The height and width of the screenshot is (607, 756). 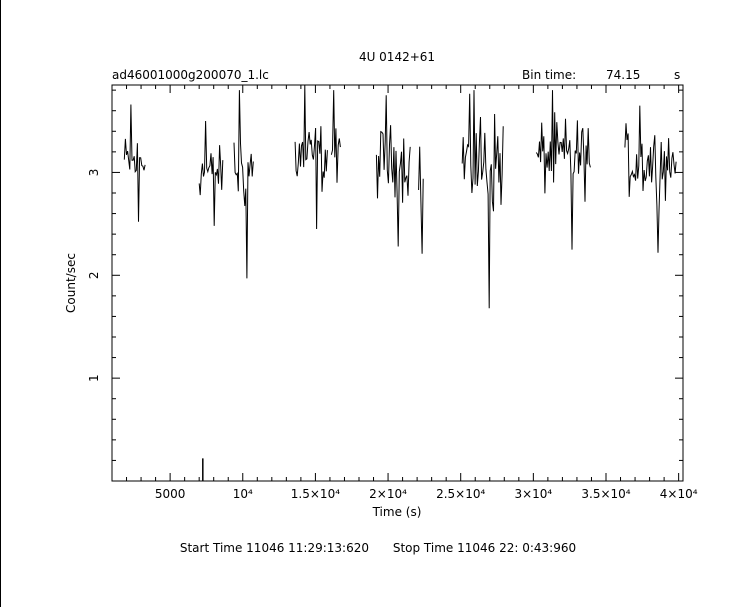 What do you see at coordinates (94, 378) in the screenshot?
I see `y-tick-label: 1` at bounding box center [94, 378].